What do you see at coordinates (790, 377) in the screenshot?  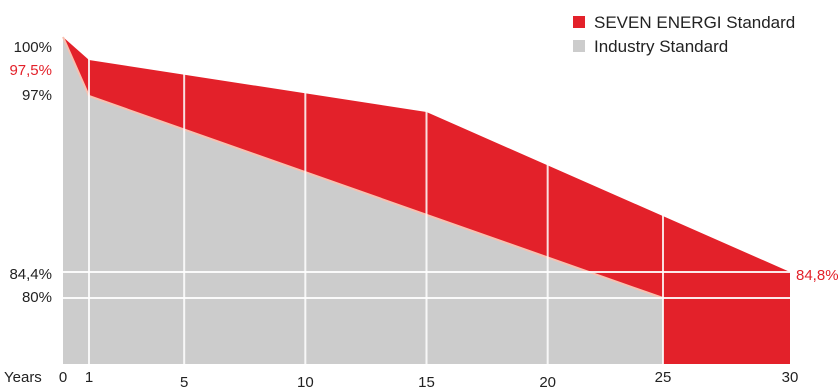 I see `x-tick-label: 30` at bounding box center [790, 377].